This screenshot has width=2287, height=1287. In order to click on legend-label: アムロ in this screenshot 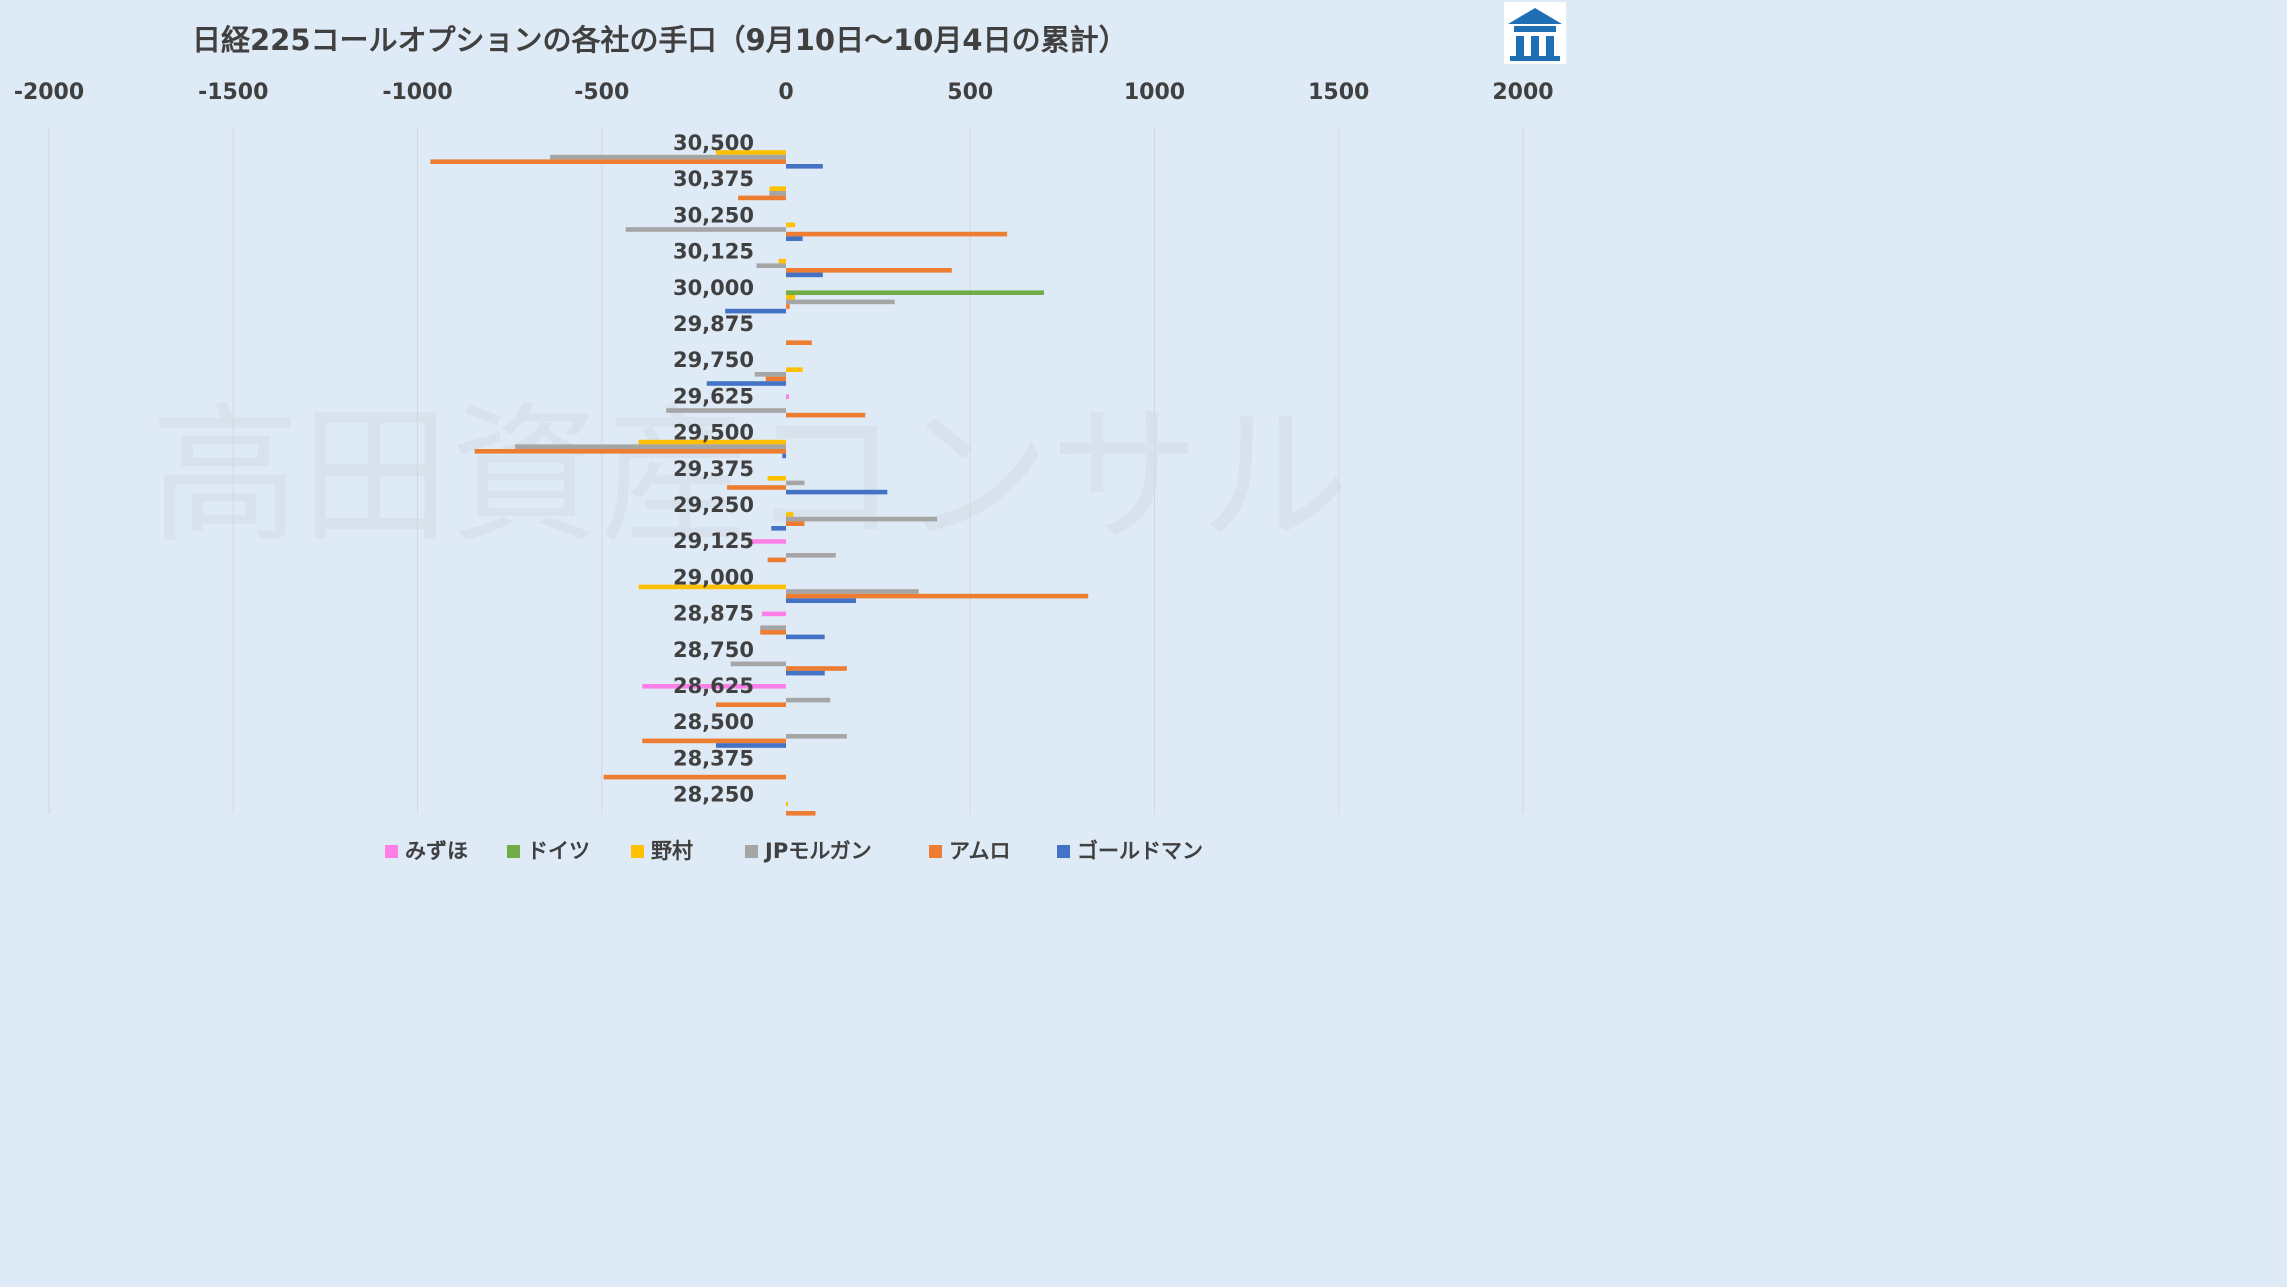, I will do `click(980, 851)`.